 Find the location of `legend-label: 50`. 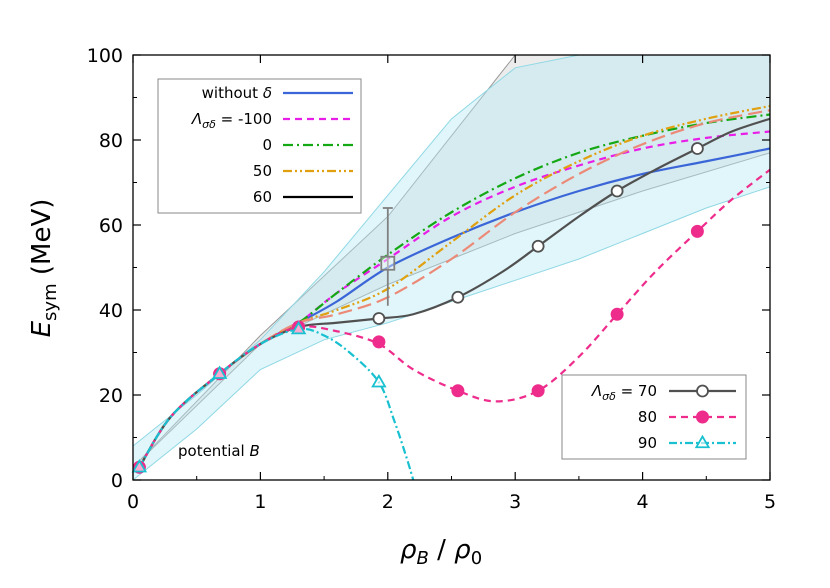

legend-label: 50 is located at coordinates (262, 171).